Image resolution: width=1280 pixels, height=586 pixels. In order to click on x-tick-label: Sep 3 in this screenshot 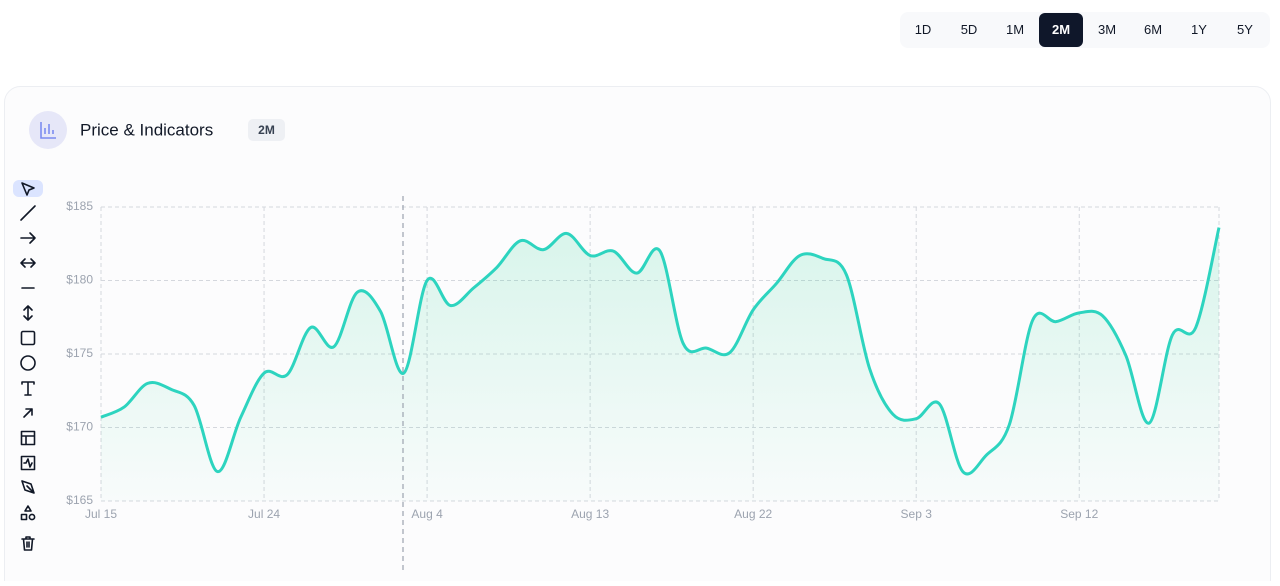, I will do `click(917, 514)`.